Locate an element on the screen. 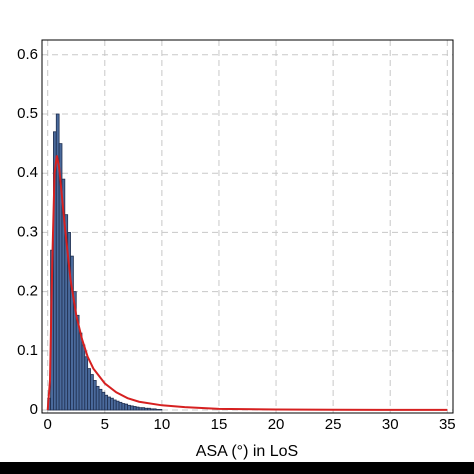  y-tick-label: 0.1 is located at coordinates (27, 350).